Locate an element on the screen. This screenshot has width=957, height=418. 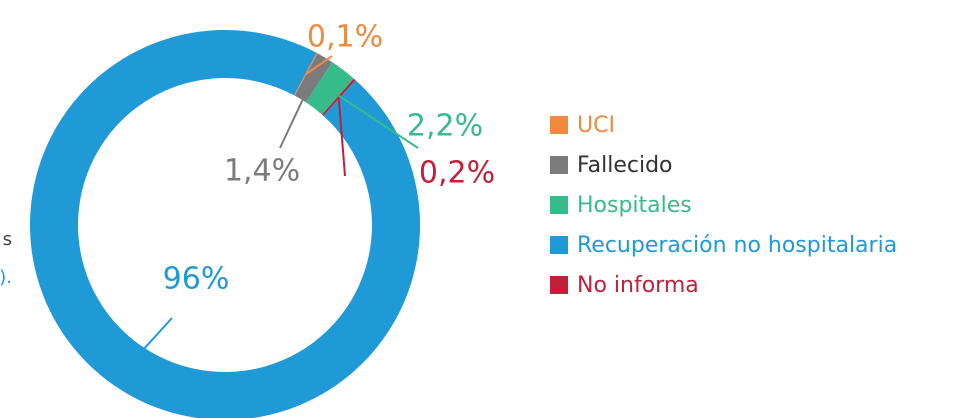
data-label: 0,1% is located at coordinates (345, 37).